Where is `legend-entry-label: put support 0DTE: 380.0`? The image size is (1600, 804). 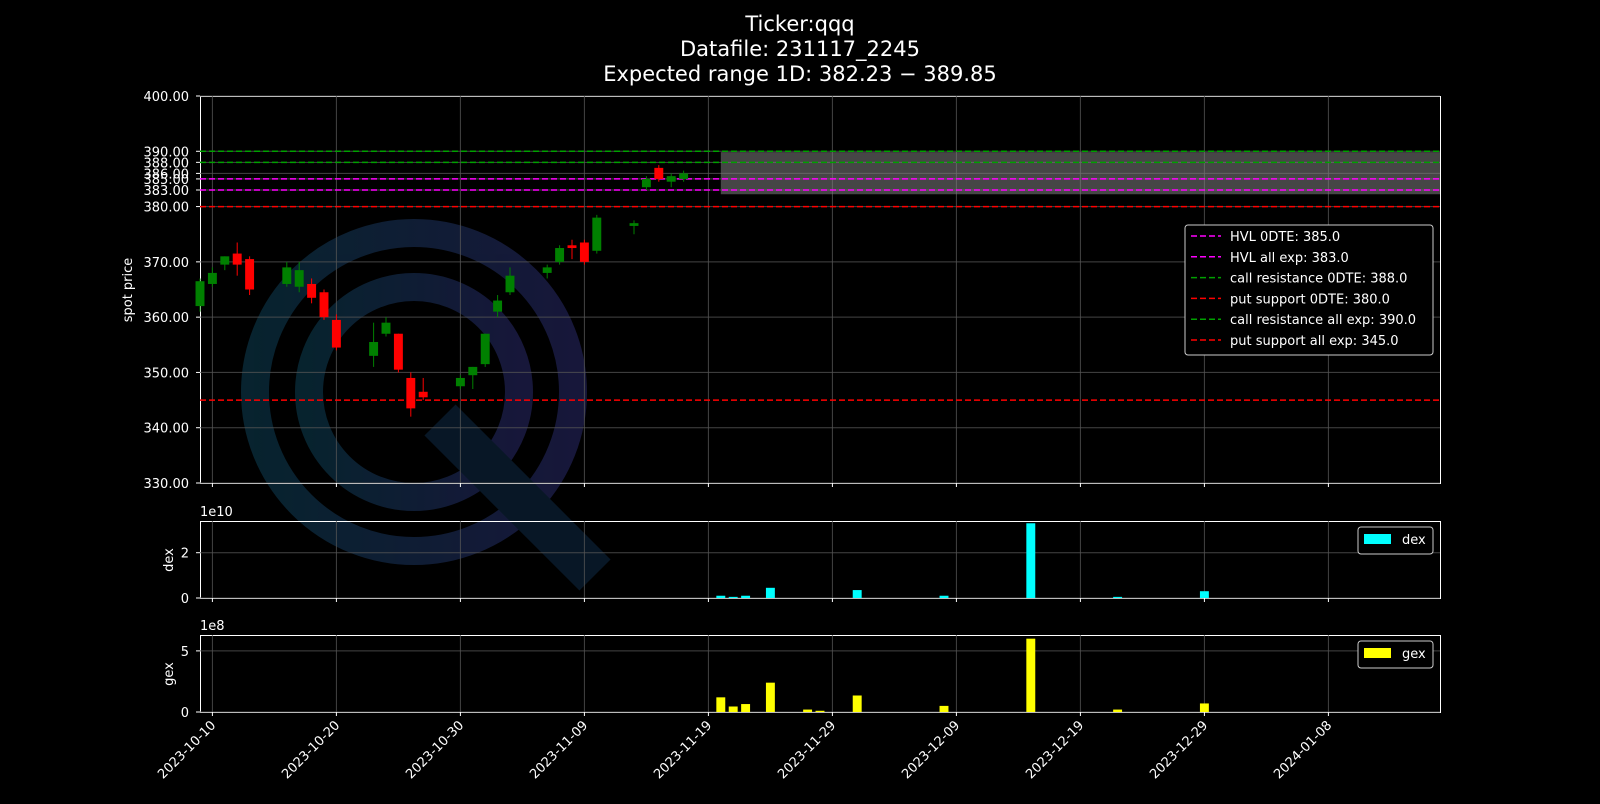 legend-entry-label: put support 0DTE: 380.0 is located at coordinates (1310, 299).